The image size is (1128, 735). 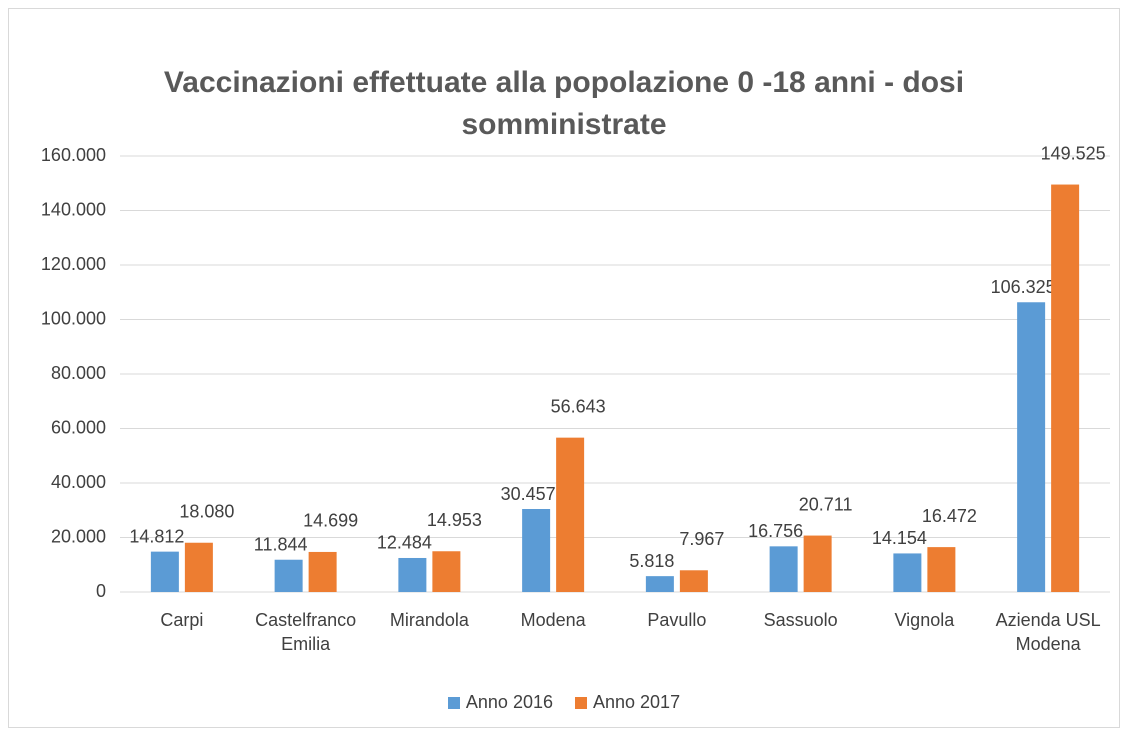 What do you see at coordinates (775, 531) in the screenshot?
I see `data-label: 16.756` at bounding box center [775, 531].